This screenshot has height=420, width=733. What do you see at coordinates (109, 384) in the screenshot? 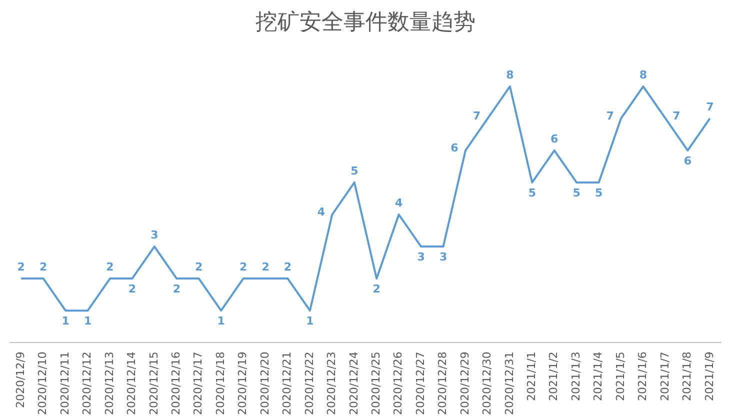
I see `x-tick-label: 2020/12/13` at bounding box center [109, 384].